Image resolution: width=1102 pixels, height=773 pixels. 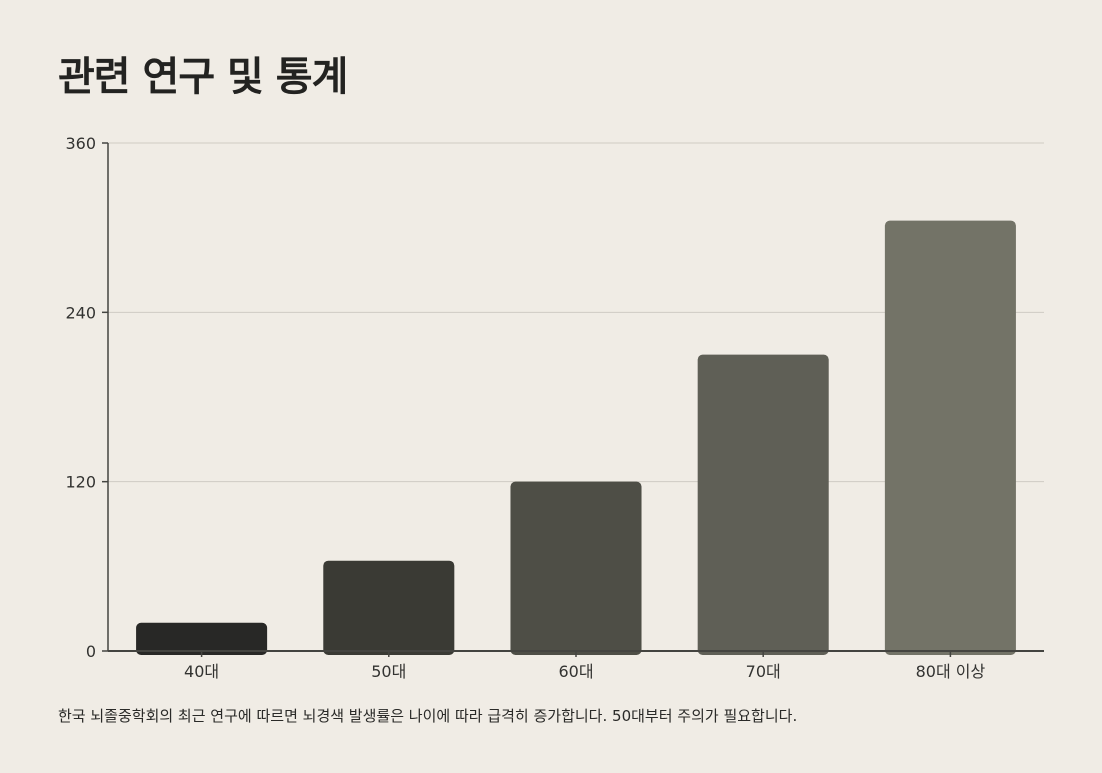 I want to click on y-tick-label: 120, so click(x=80, y=482).